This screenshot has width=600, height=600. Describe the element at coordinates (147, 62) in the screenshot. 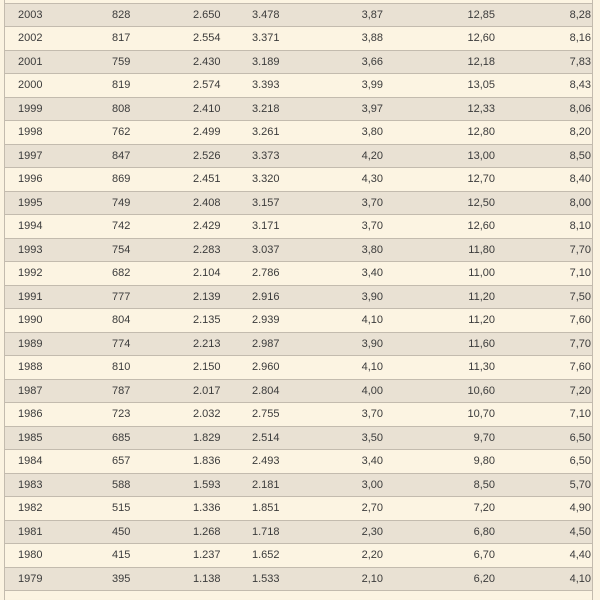

I see `cell-value: 759` at that location.